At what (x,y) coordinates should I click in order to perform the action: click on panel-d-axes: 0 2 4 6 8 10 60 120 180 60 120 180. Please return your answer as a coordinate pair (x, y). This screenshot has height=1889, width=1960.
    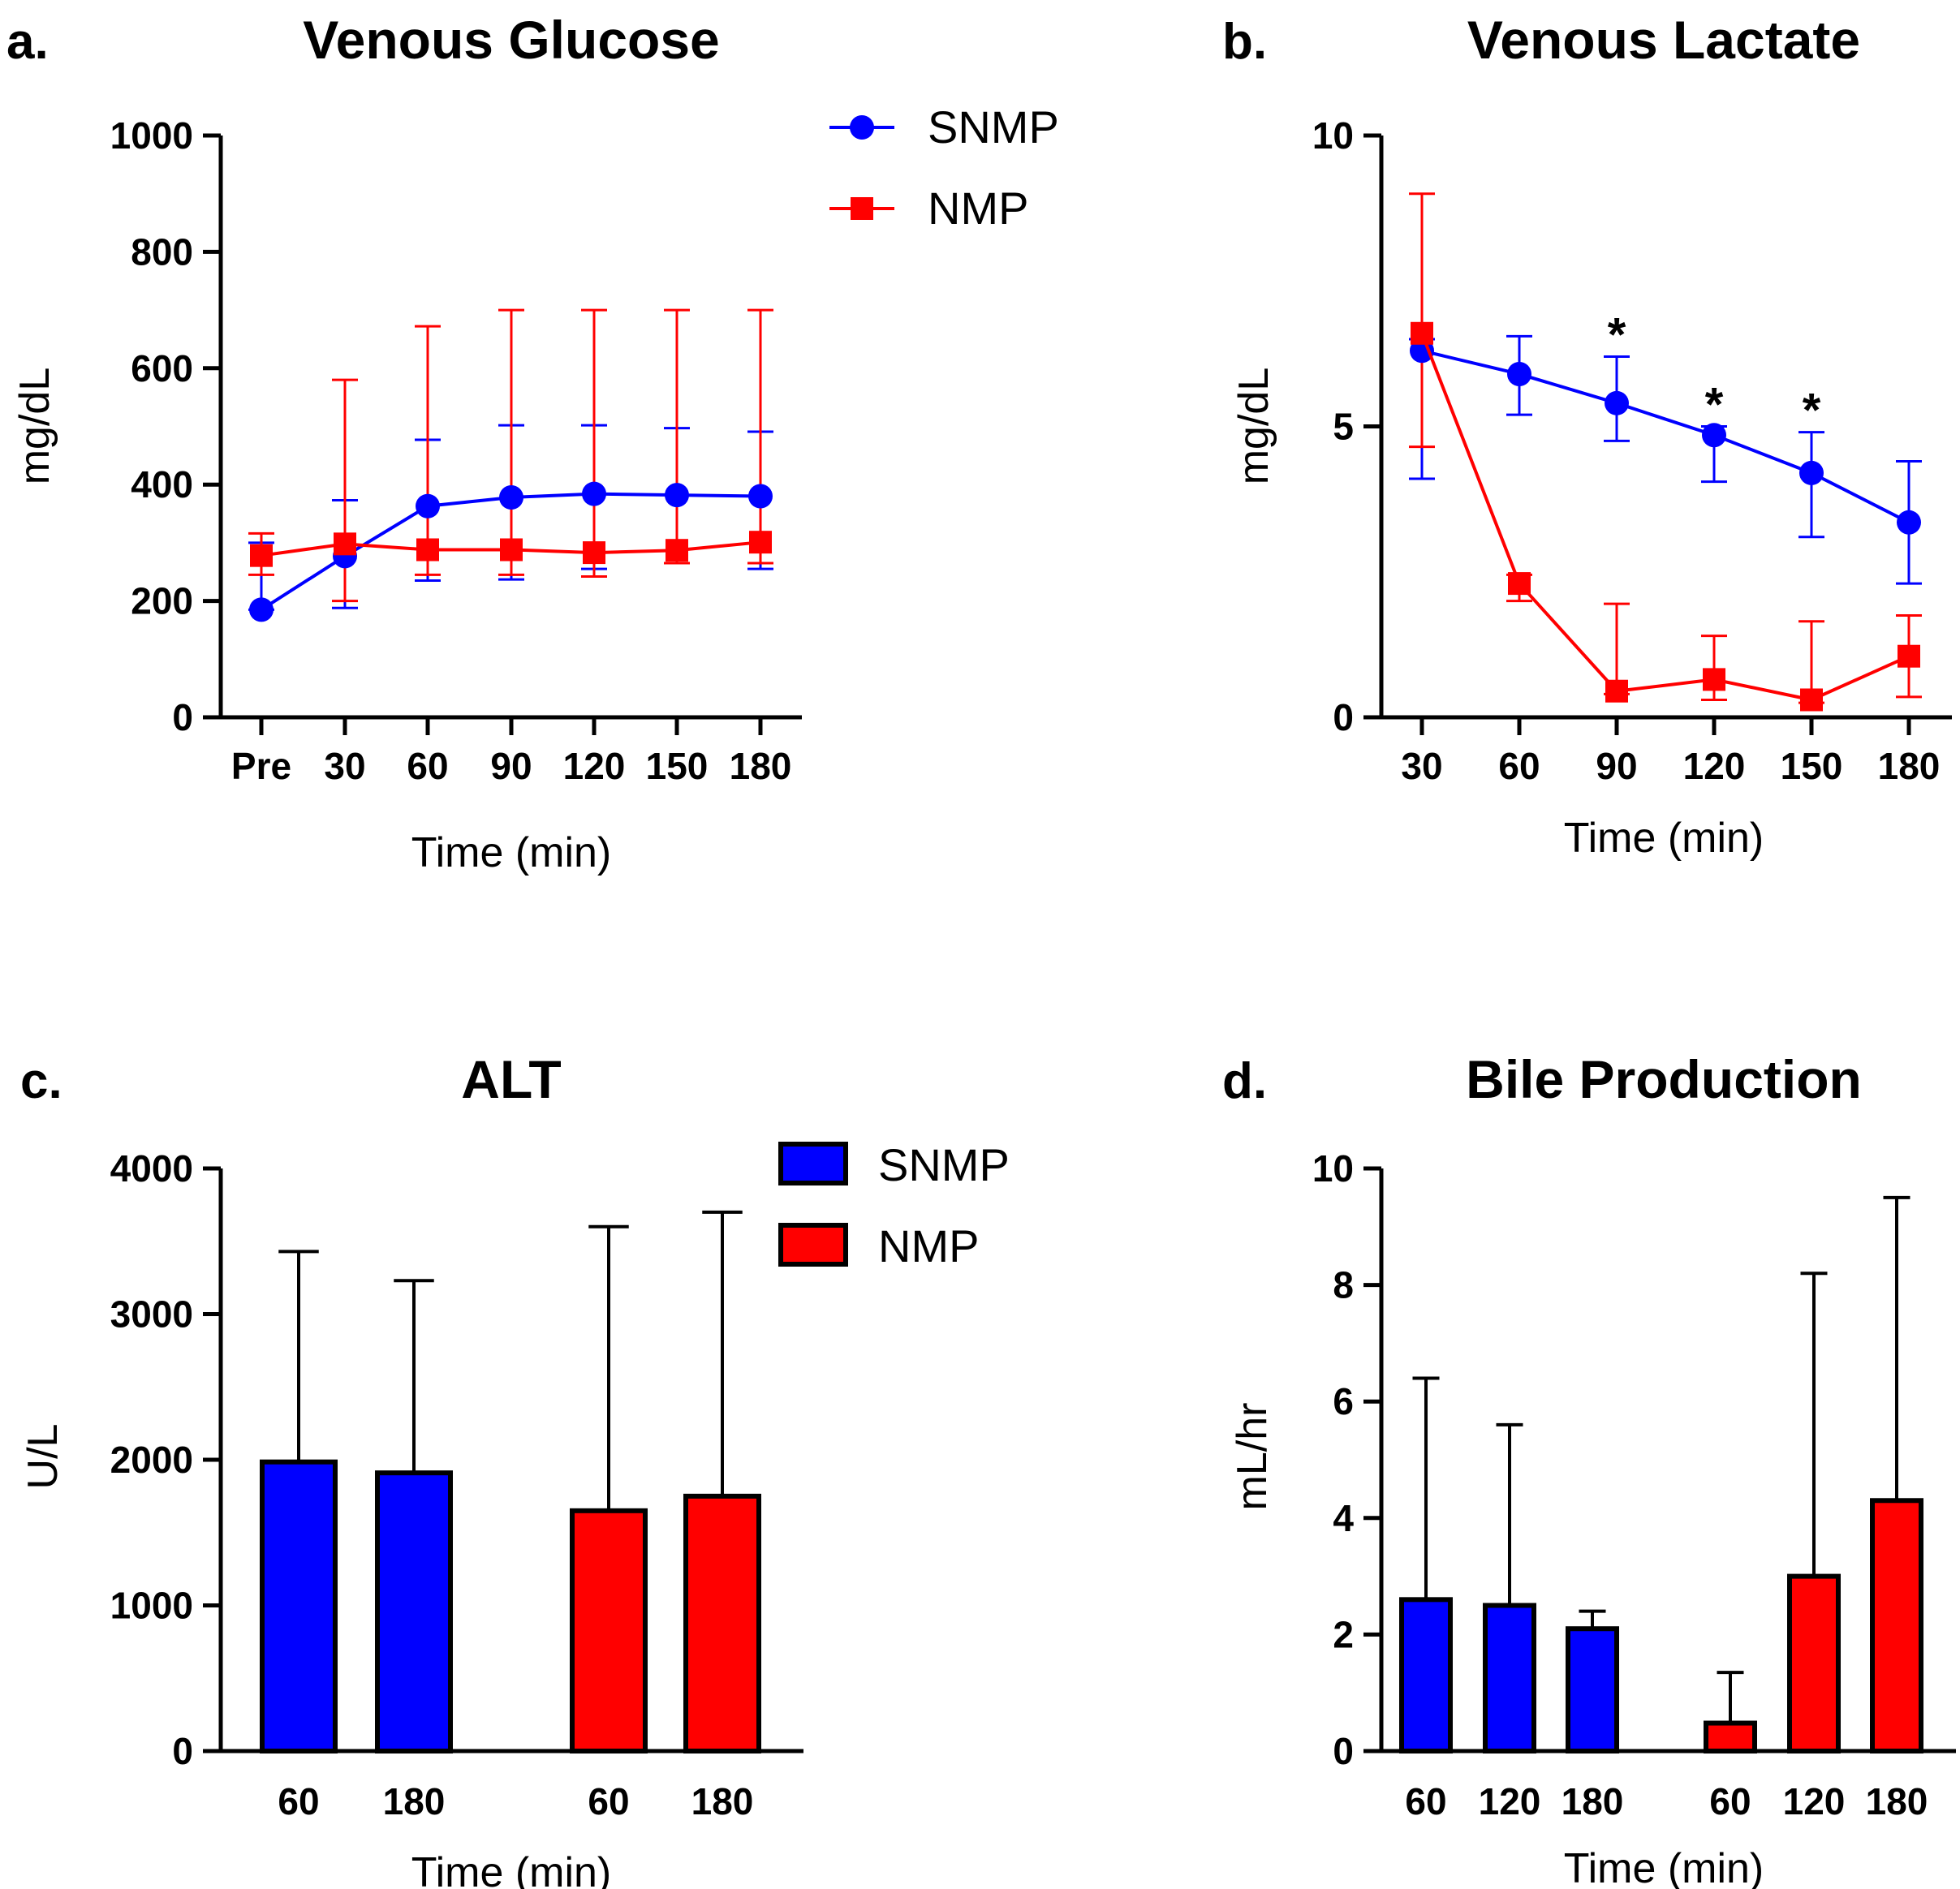
    Looking at the image, I should click on (1634, 1484).